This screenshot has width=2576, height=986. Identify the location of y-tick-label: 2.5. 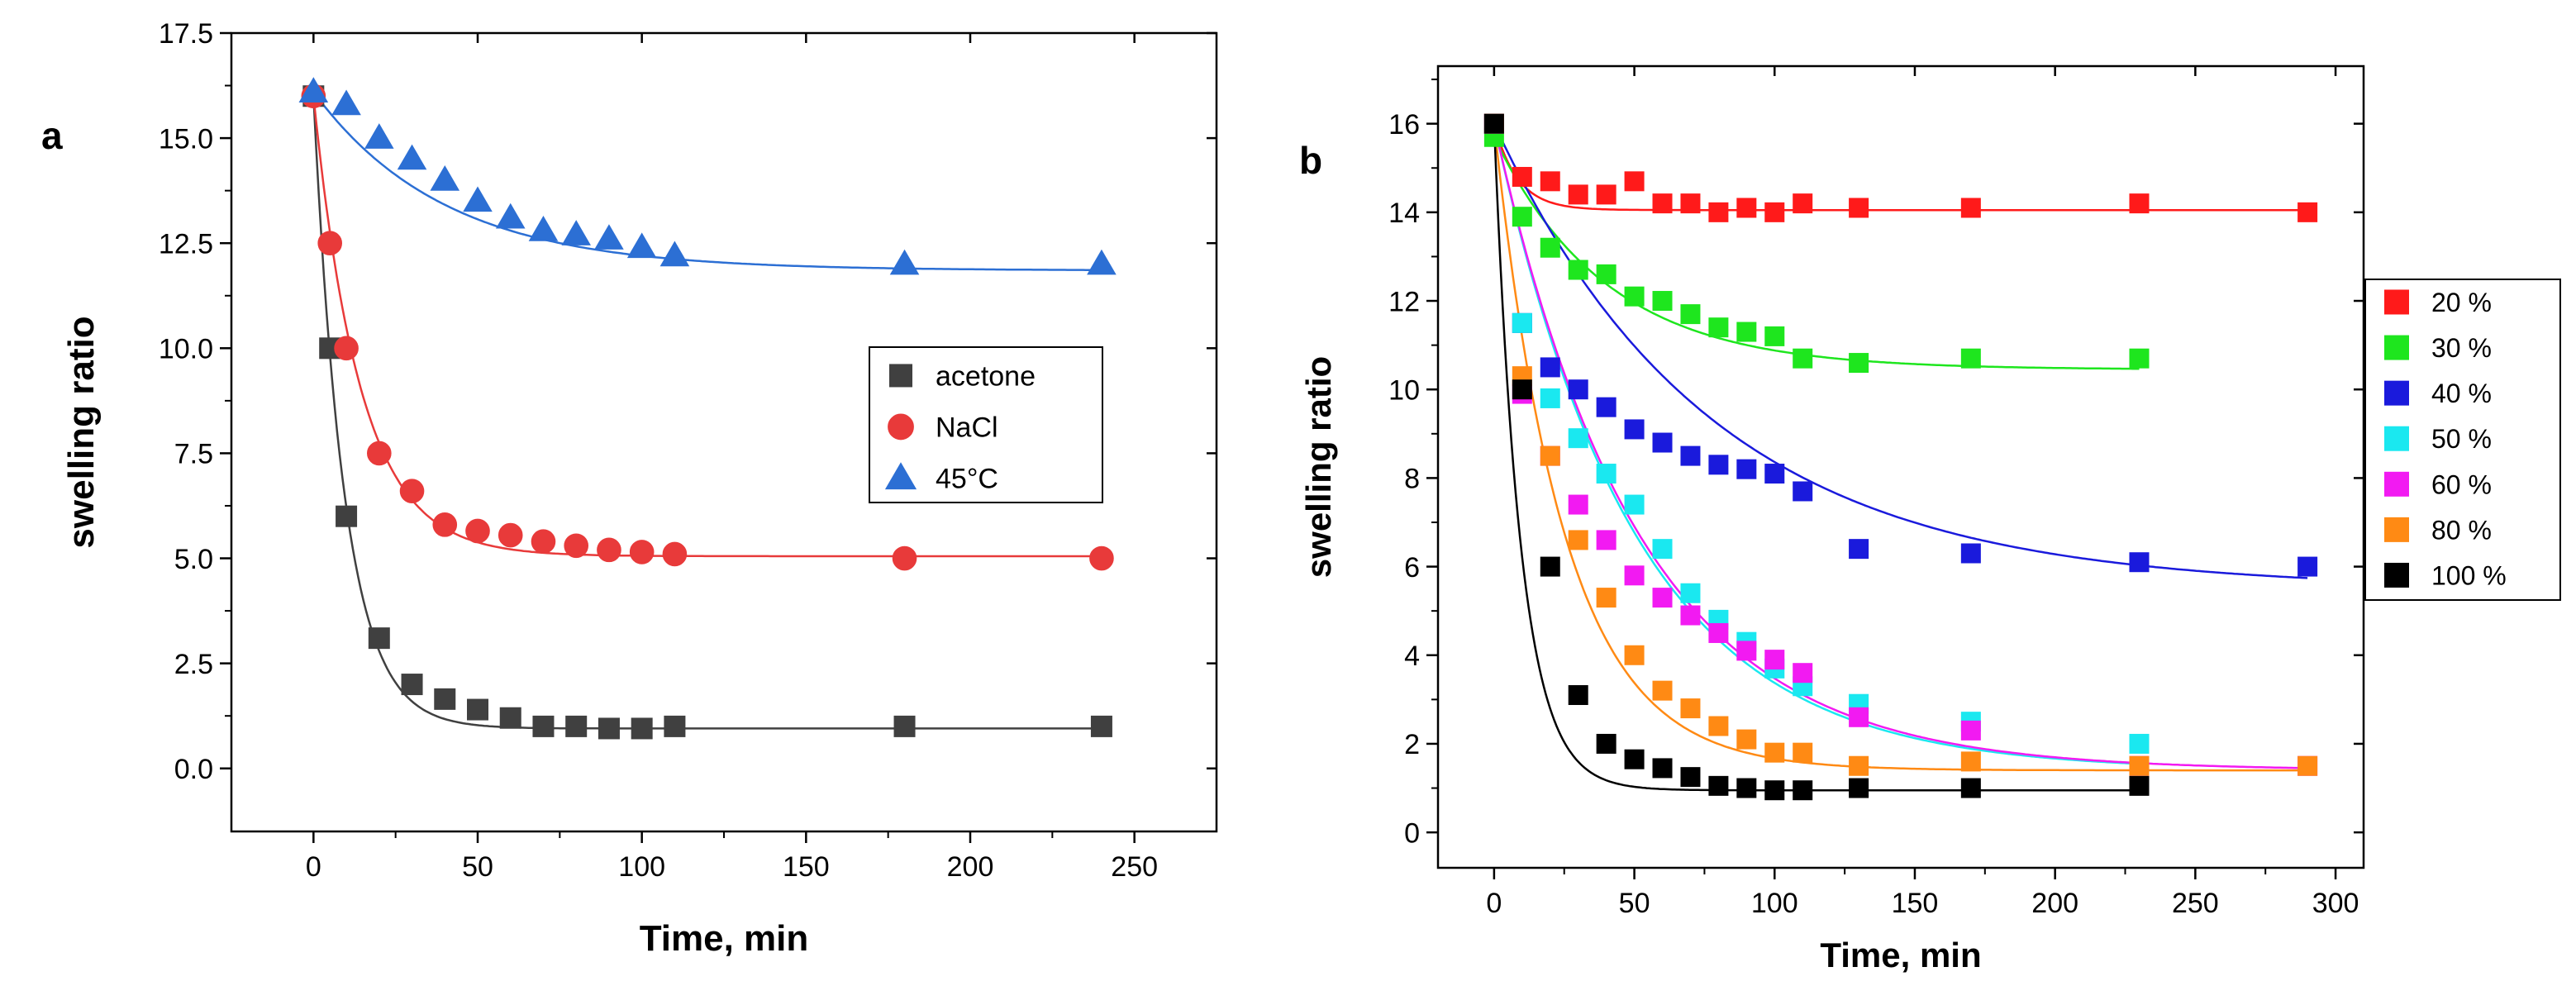
(194, 664).